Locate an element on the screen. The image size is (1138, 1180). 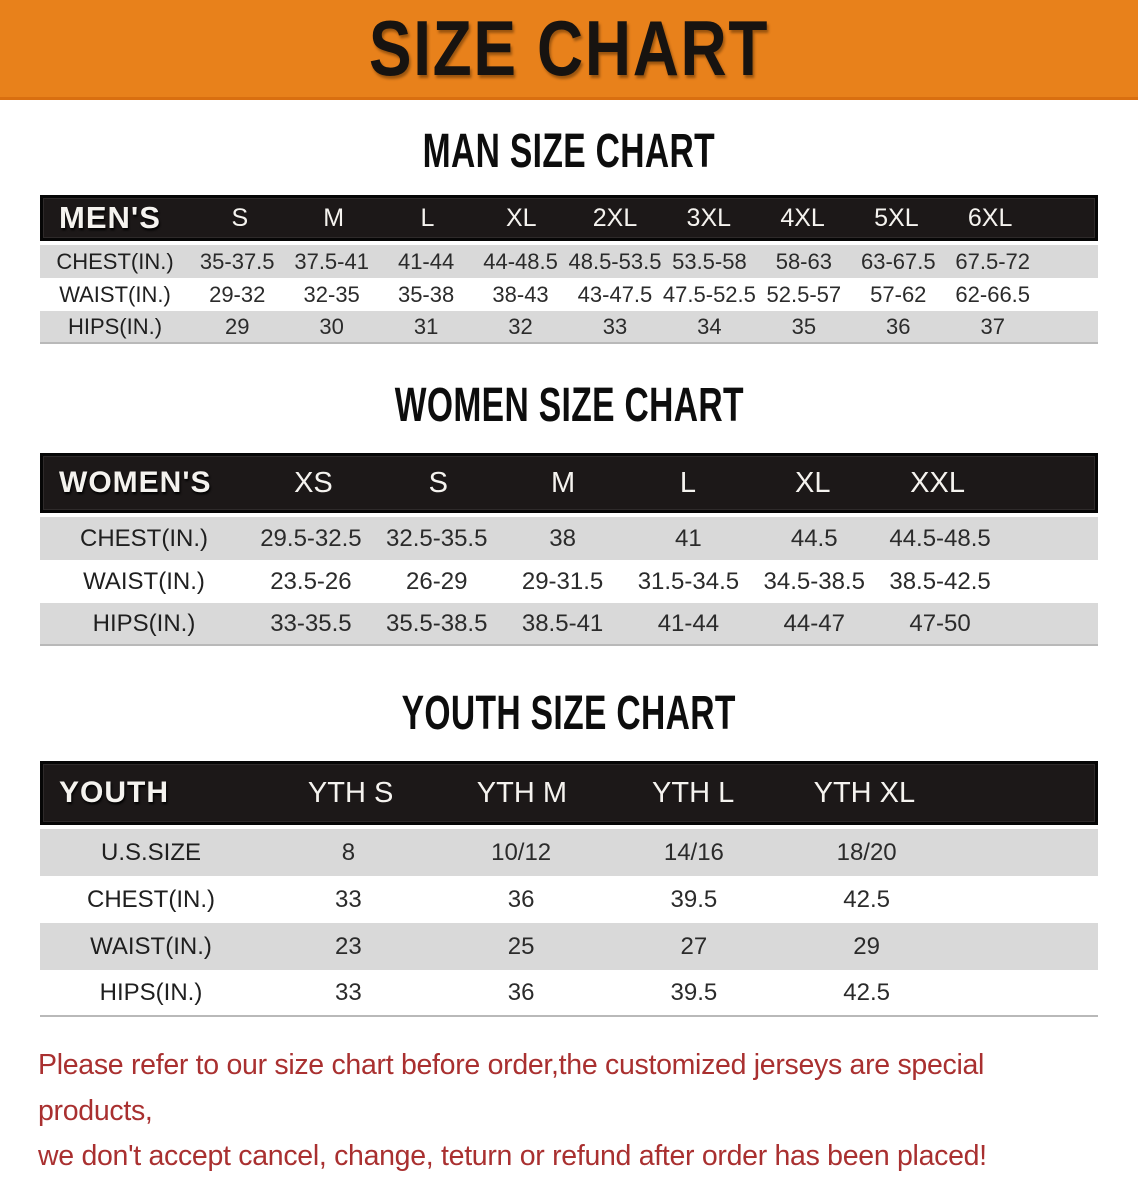
women-table-header-row: WOMEN'S XS S M L XL XXL is located at coordinates (569, 483).